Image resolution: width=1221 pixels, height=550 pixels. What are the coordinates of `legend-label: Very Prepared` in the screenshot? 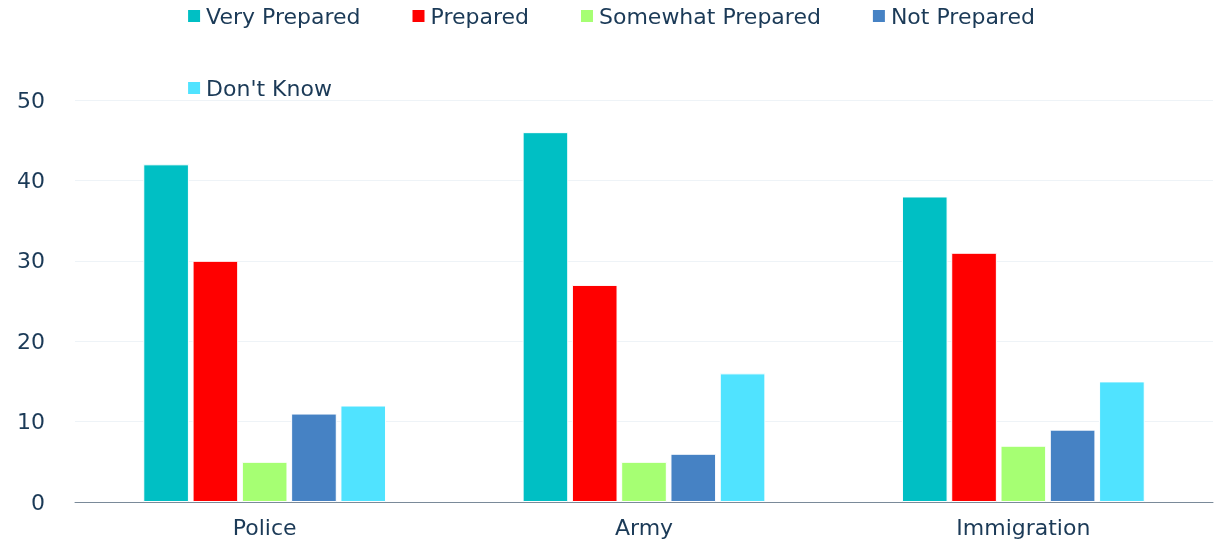 It's located at (283, 16).